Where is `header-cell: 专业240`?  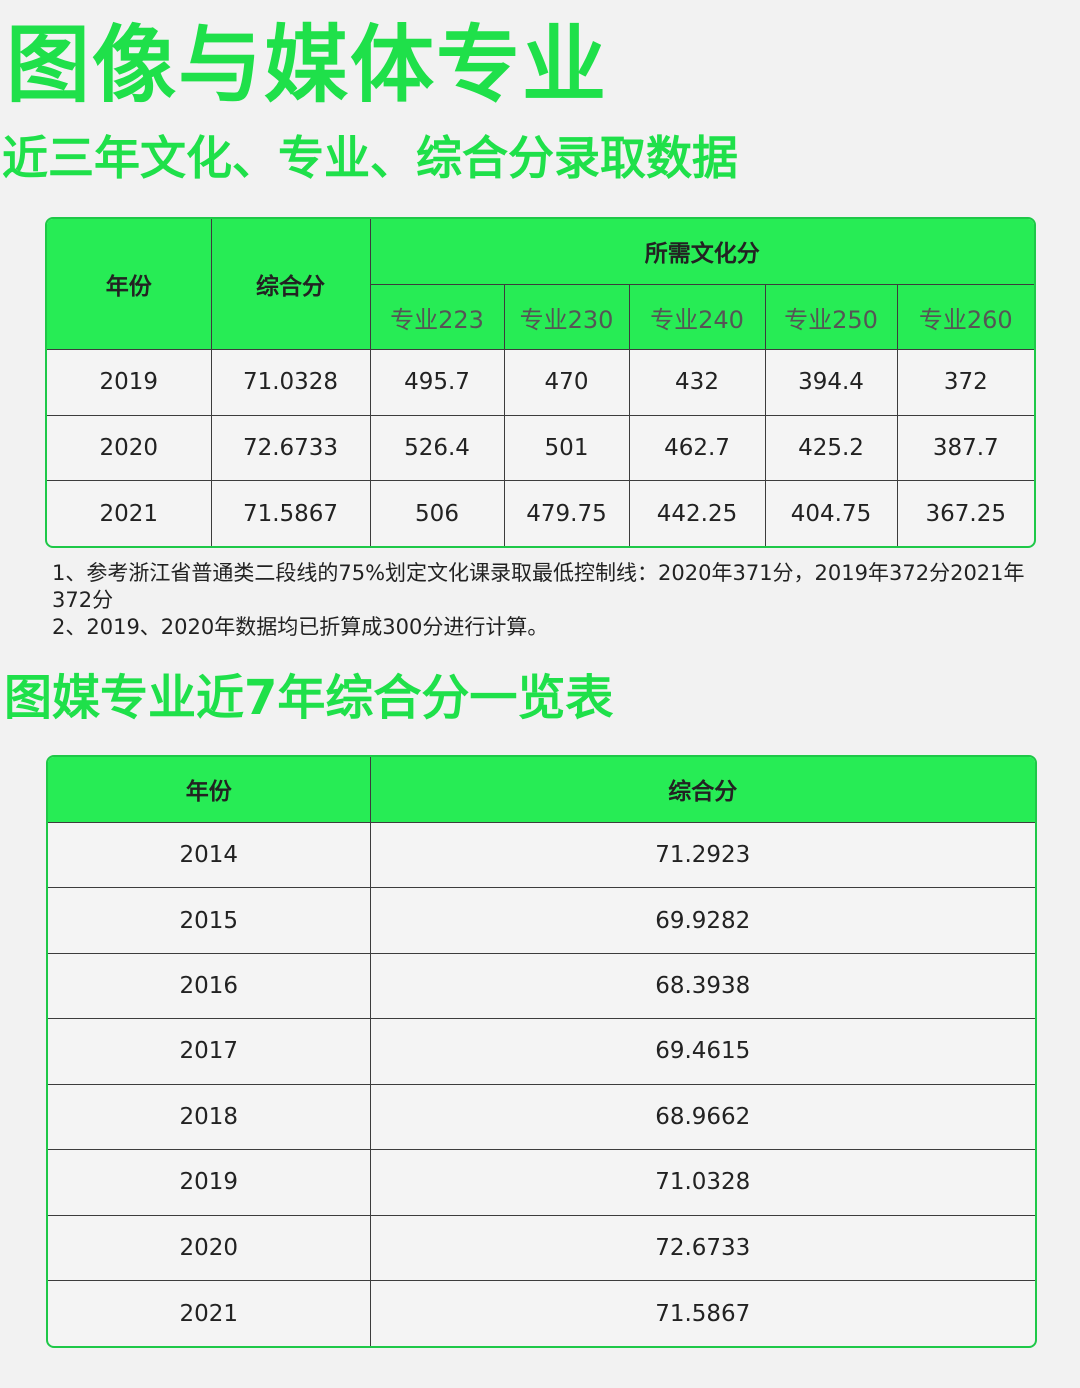
header-cell: 专业240 is located at coordinates (697, 316).